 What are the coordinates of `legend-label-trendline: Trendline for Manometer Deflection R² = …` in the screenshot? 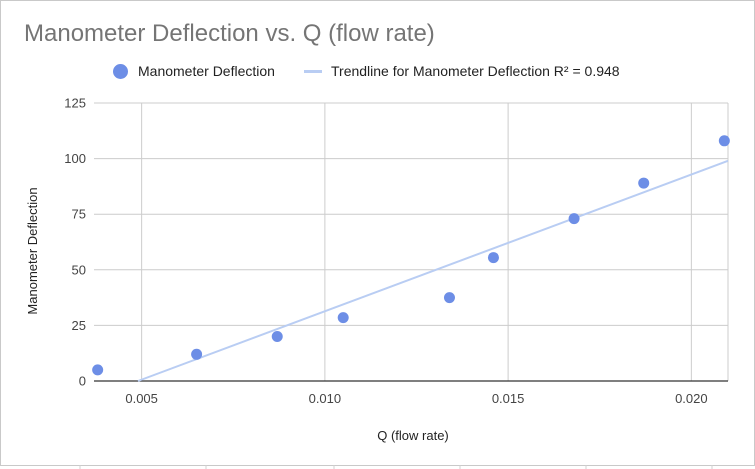 It's located at (475, 71).